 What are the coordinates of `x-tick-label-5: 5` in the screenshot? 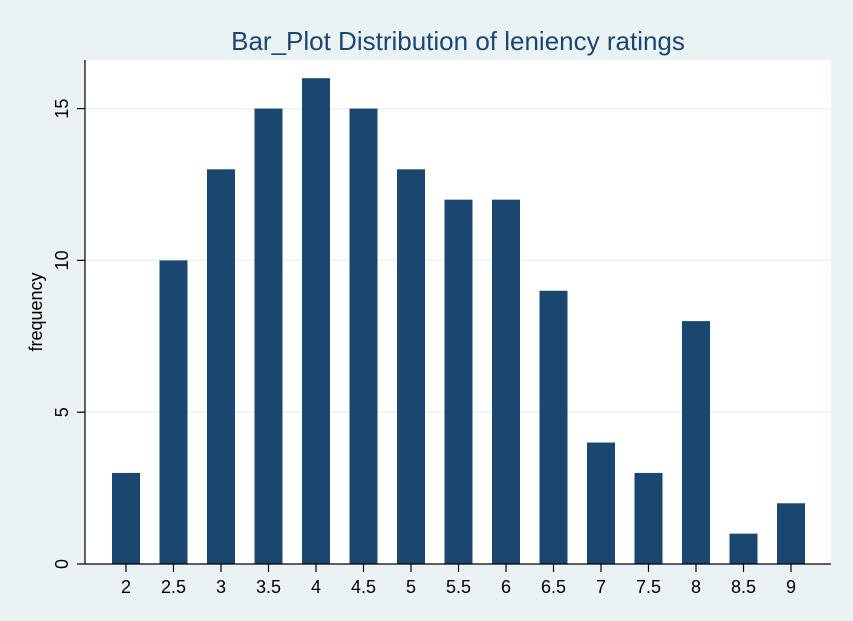 It's located at (411, 587).